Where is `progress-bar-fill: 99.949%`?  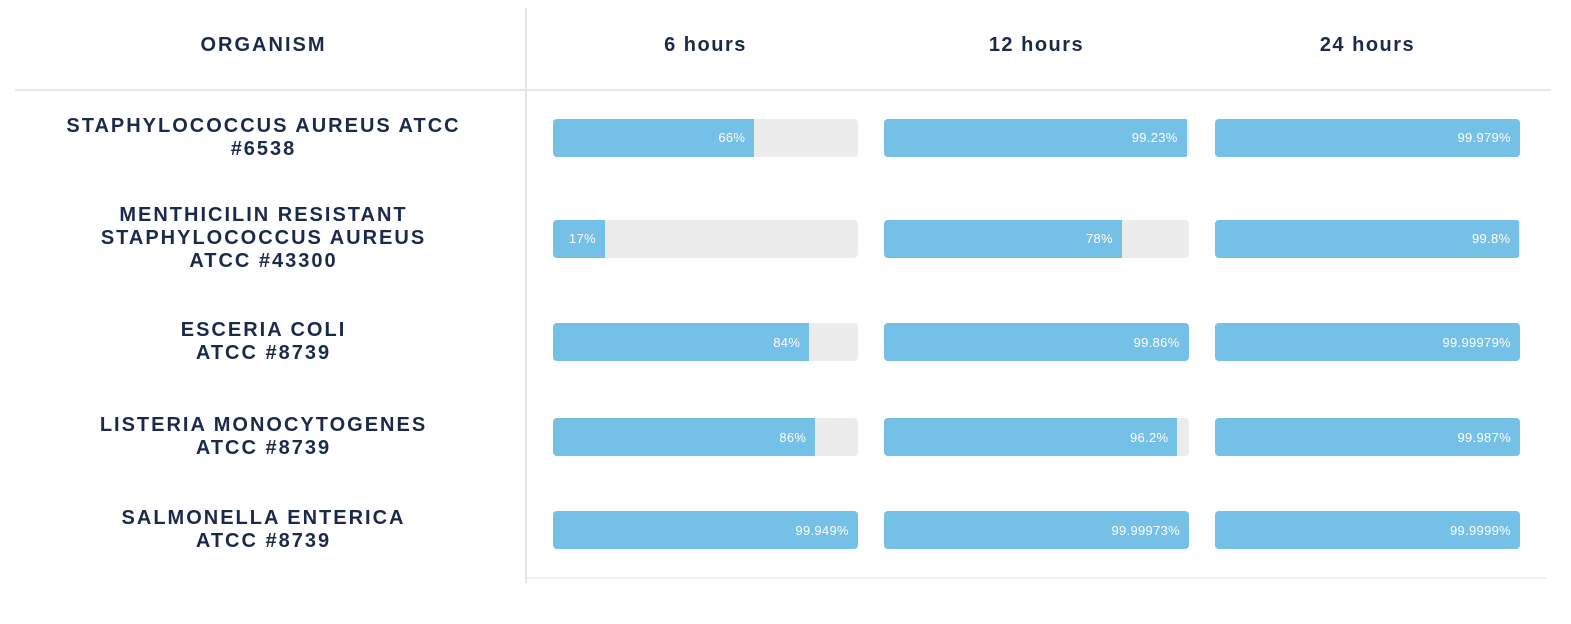
progress-bar-fill: 99.949% is located at coordinates (705, 530).